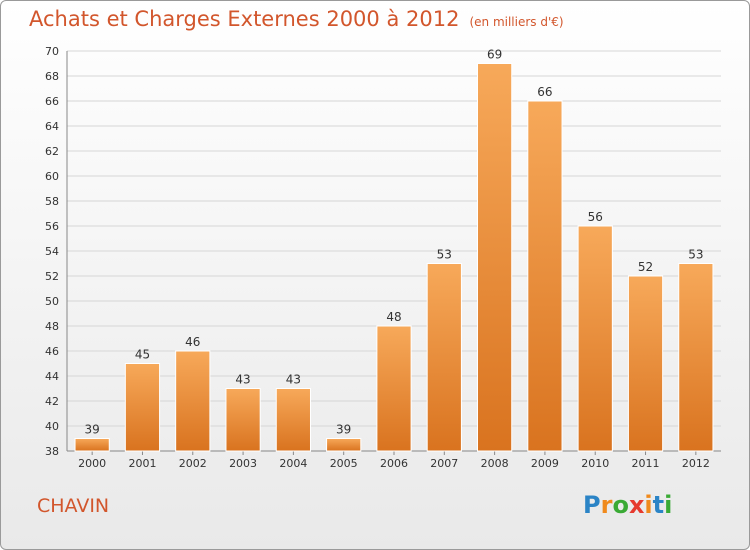 This screenshot has height=550, width=750. Describe the element at coordinates (193, 463) in the screenshot. I see `x-tick-label: 2002` at that location.